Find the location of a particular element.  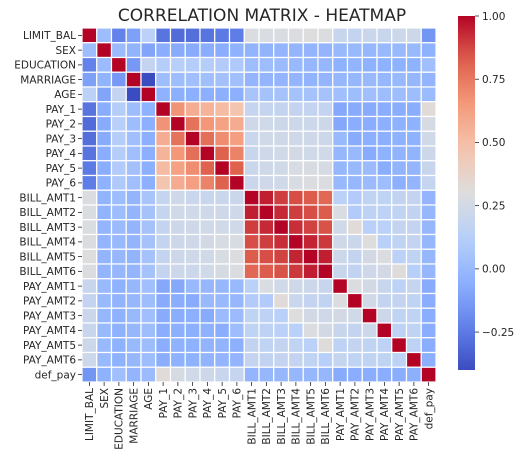

heatmap-cell-PAY_4-SEX is located at coordinates (104, 153).